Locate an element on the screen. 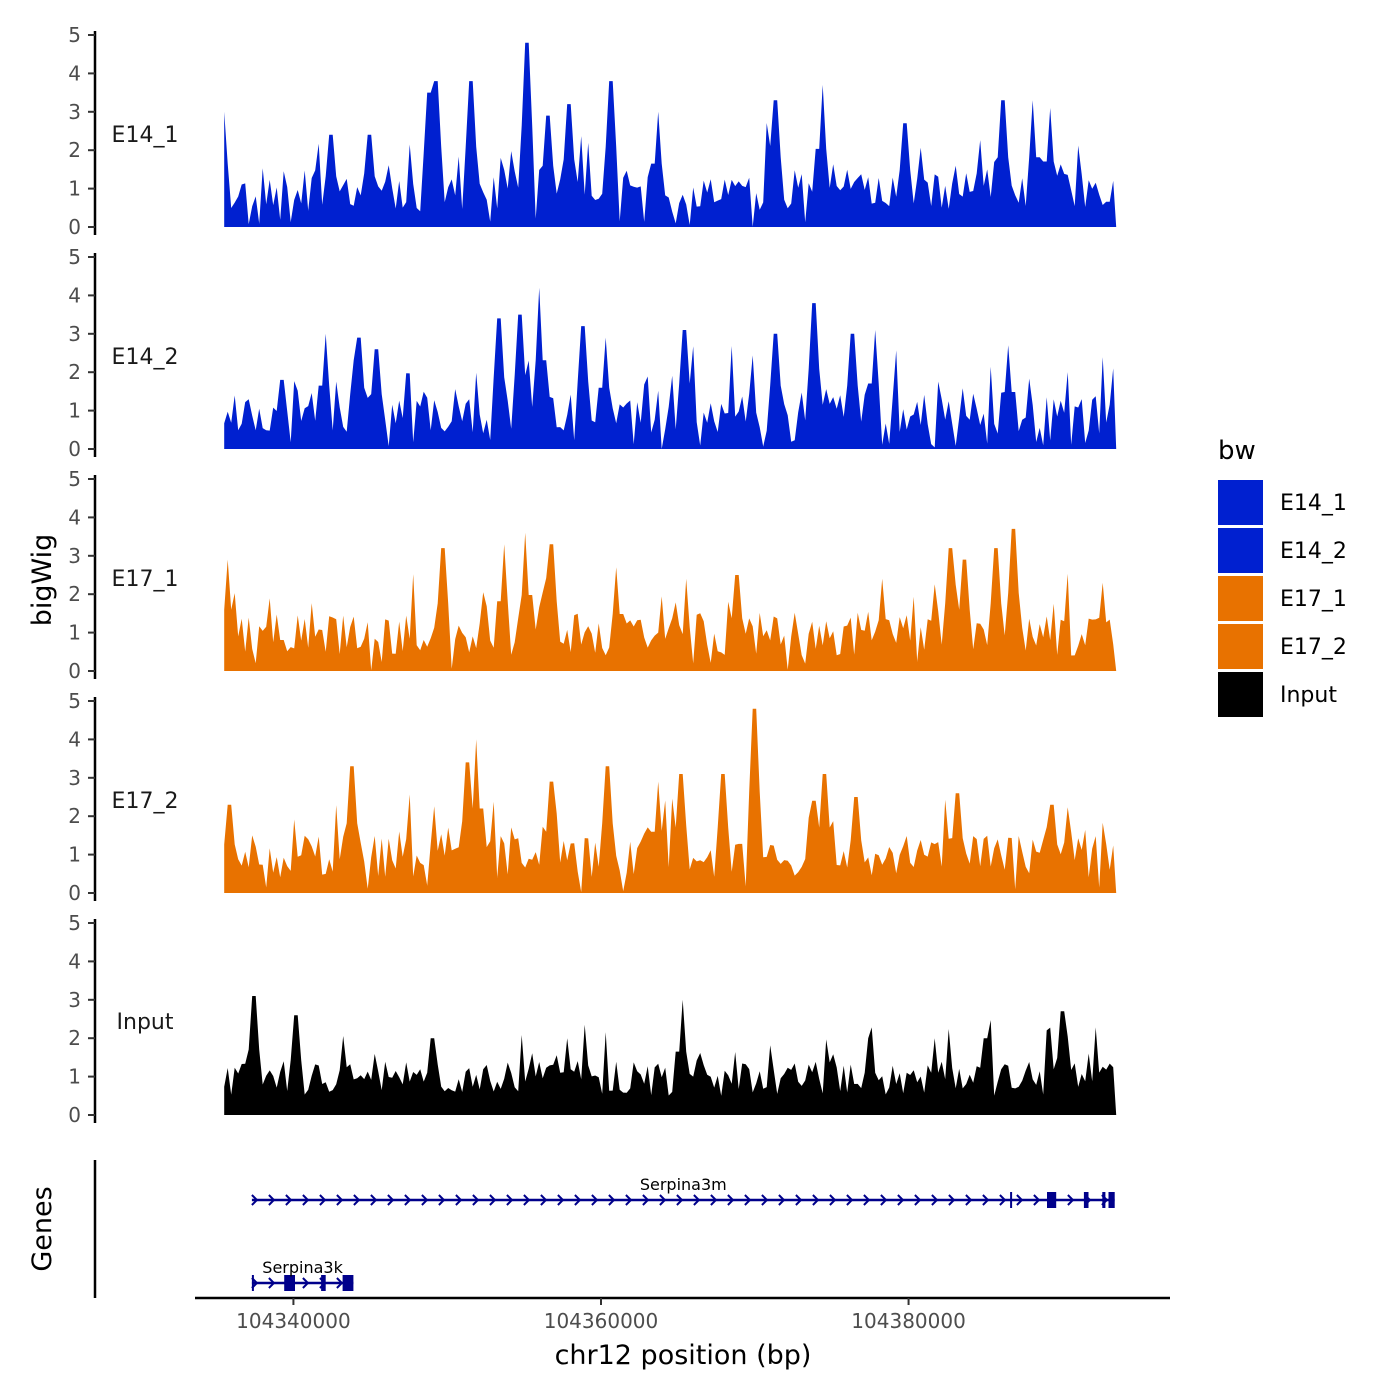 Image resolution: width=1400 pixels, height=1400 pixels. legend-label: E14_2 is located at coordinates (1313, 551).